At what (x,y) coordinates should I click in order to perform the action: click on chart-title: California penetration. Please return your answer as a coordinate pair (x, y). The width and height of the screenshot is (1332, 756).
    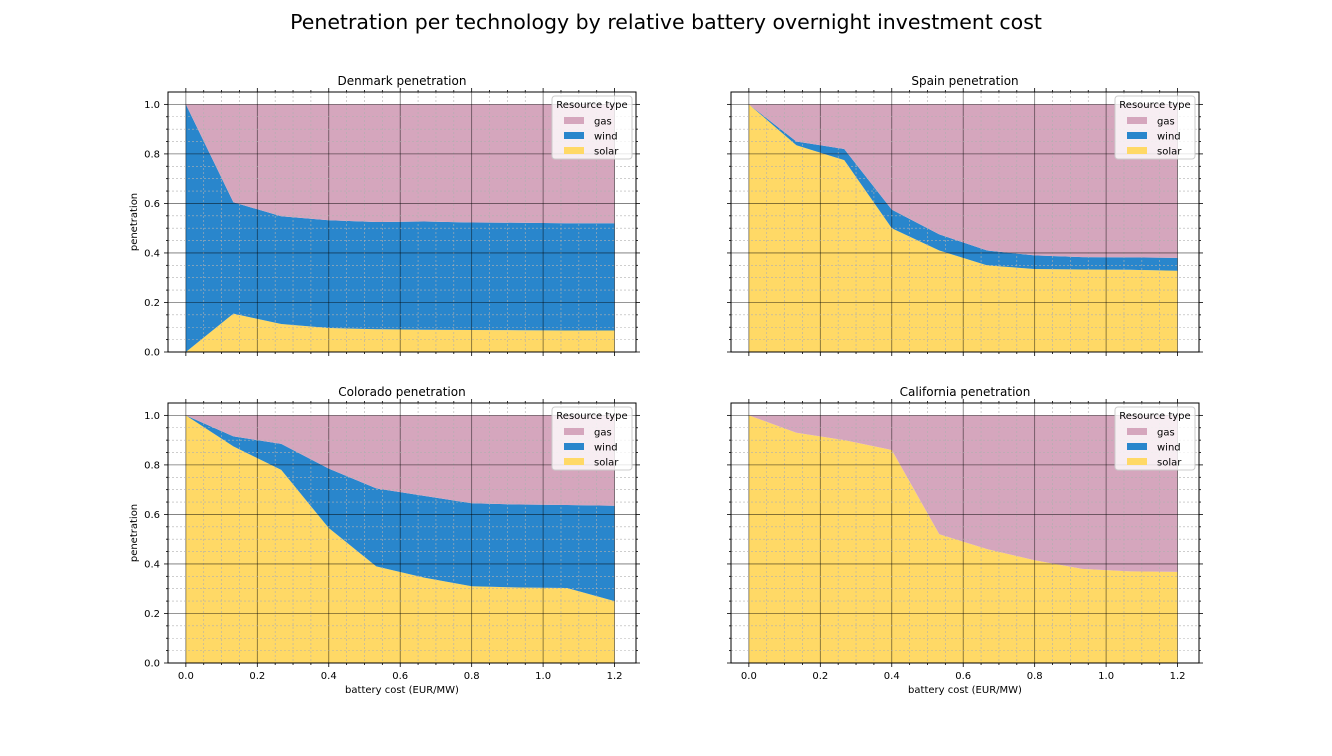
    Looking at the image, I should click on (965, 392).